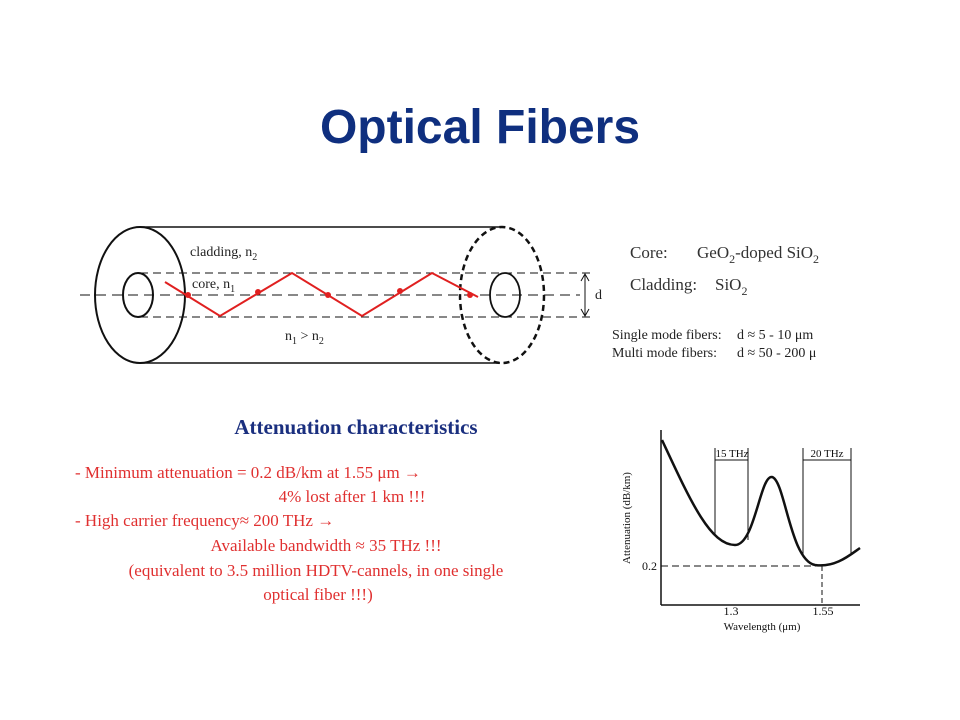  Describe the element at coordinates (649, 566) in the screenshot. I see `y-tick-label: 0.2` at that location.